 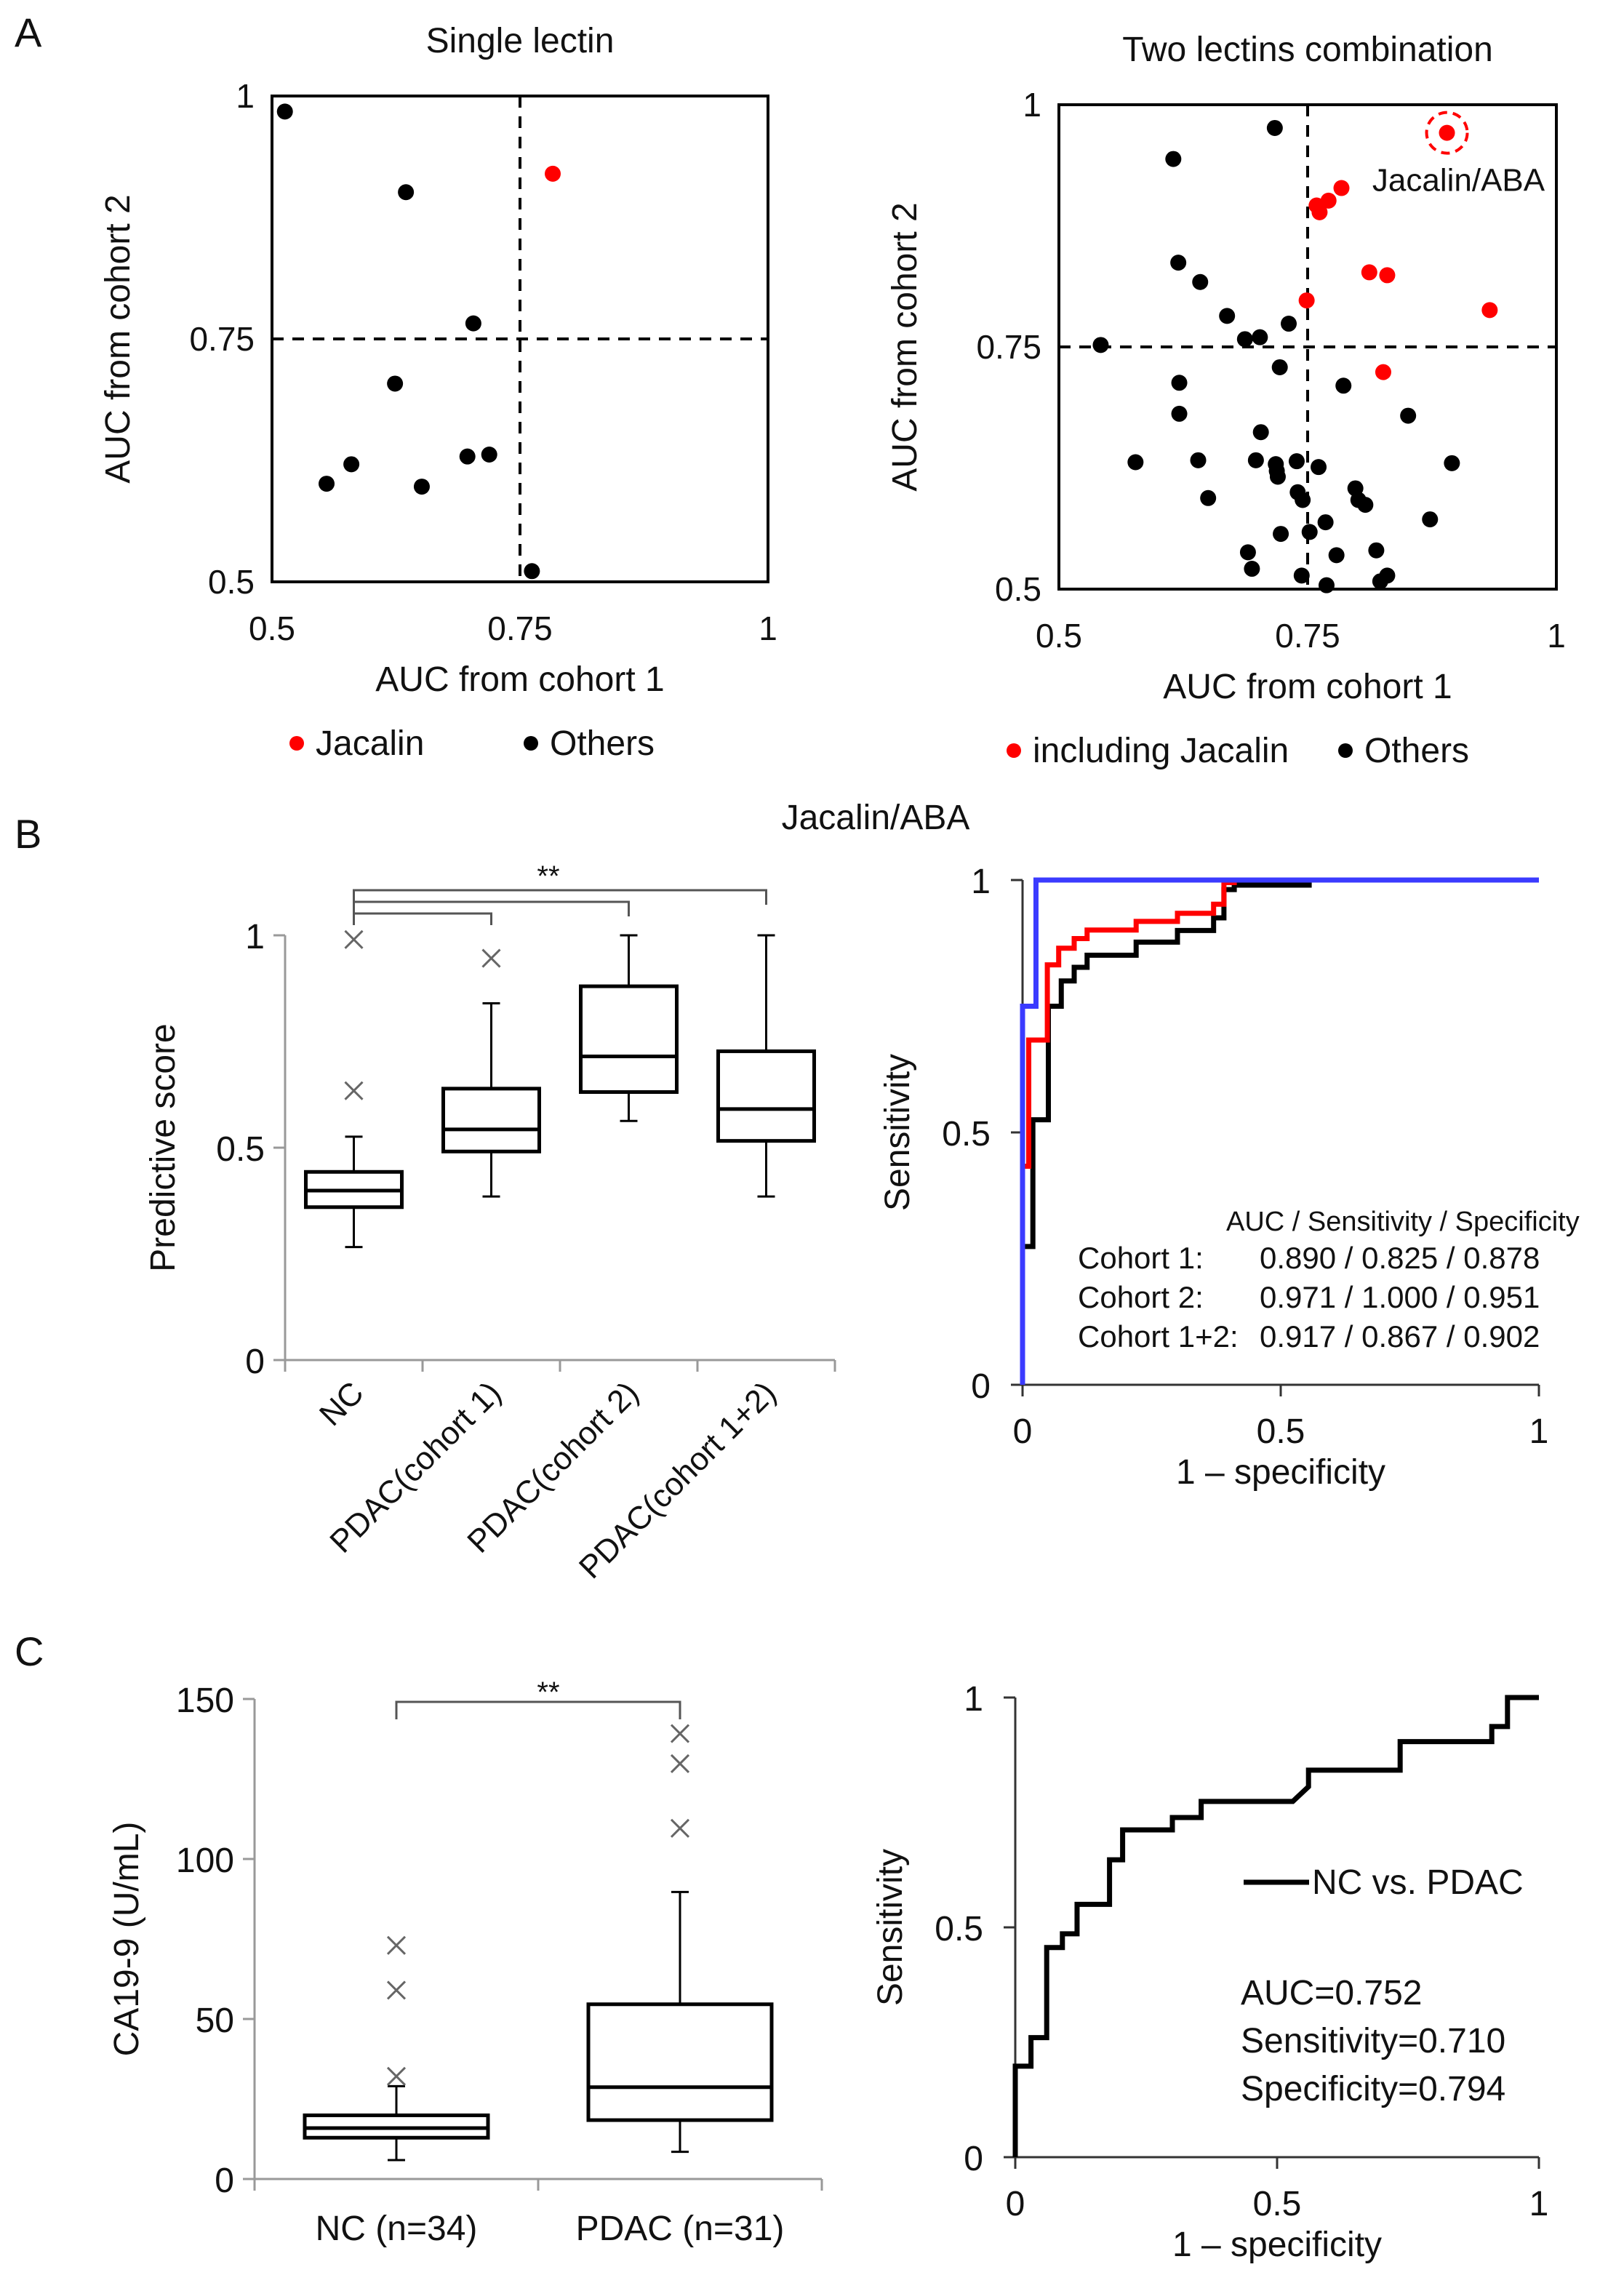 I want to click on x-tick-label: 0.75, so click(x=520, y=628).